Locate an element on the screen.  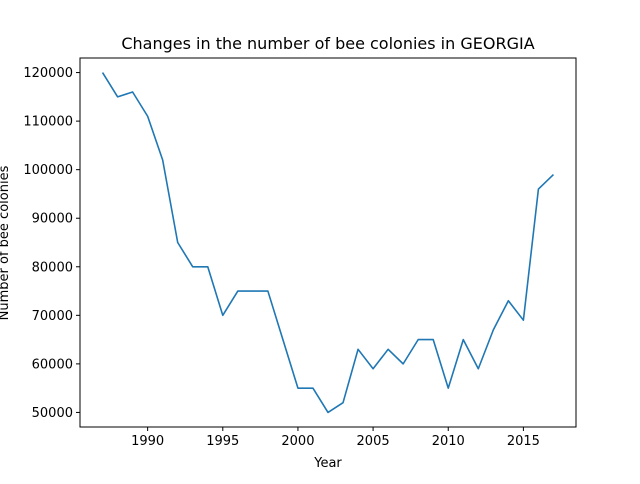
y-tick-label: 60000 is located at coordinates (52, 364).